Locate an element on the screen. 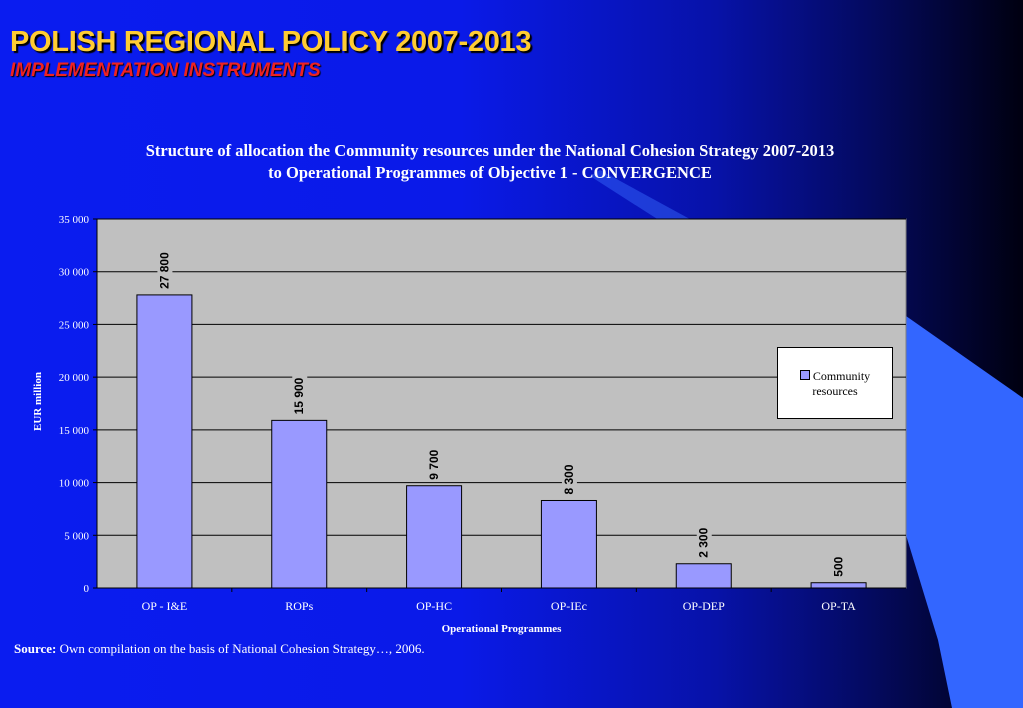 Image resolution: width=1023 pixels, height=708 pixels. y-tick-label: 0 is located at coordinates (87, 589).